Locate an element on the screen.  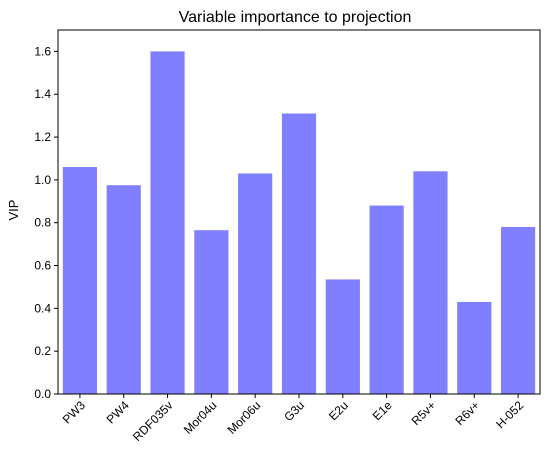
x-tick-label: Mor04u is located at coordinates (200, 417).